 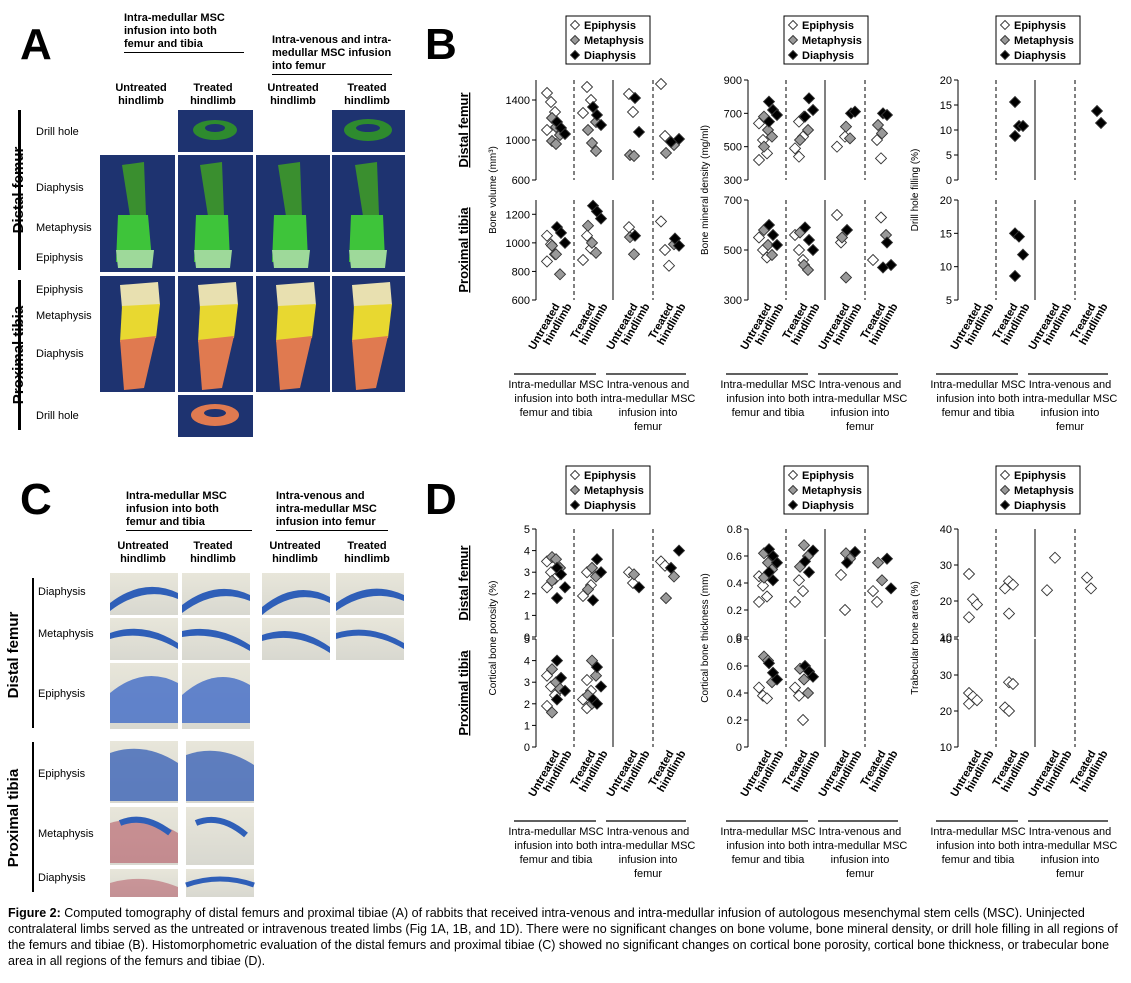 What do you see at coordinates (575, 490) in the screenshot?
I see `D1-legend-marker-meta` at bounding box center [575, 490].